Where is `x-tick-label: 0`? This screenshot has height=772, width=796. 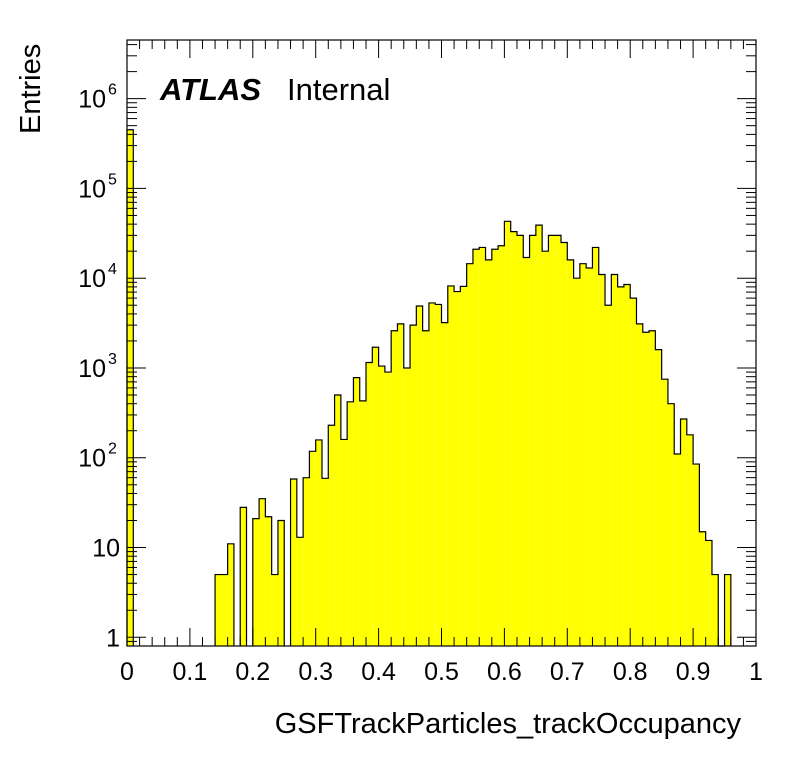
x-tick-label: 0 is located at coordinates (127, 672).